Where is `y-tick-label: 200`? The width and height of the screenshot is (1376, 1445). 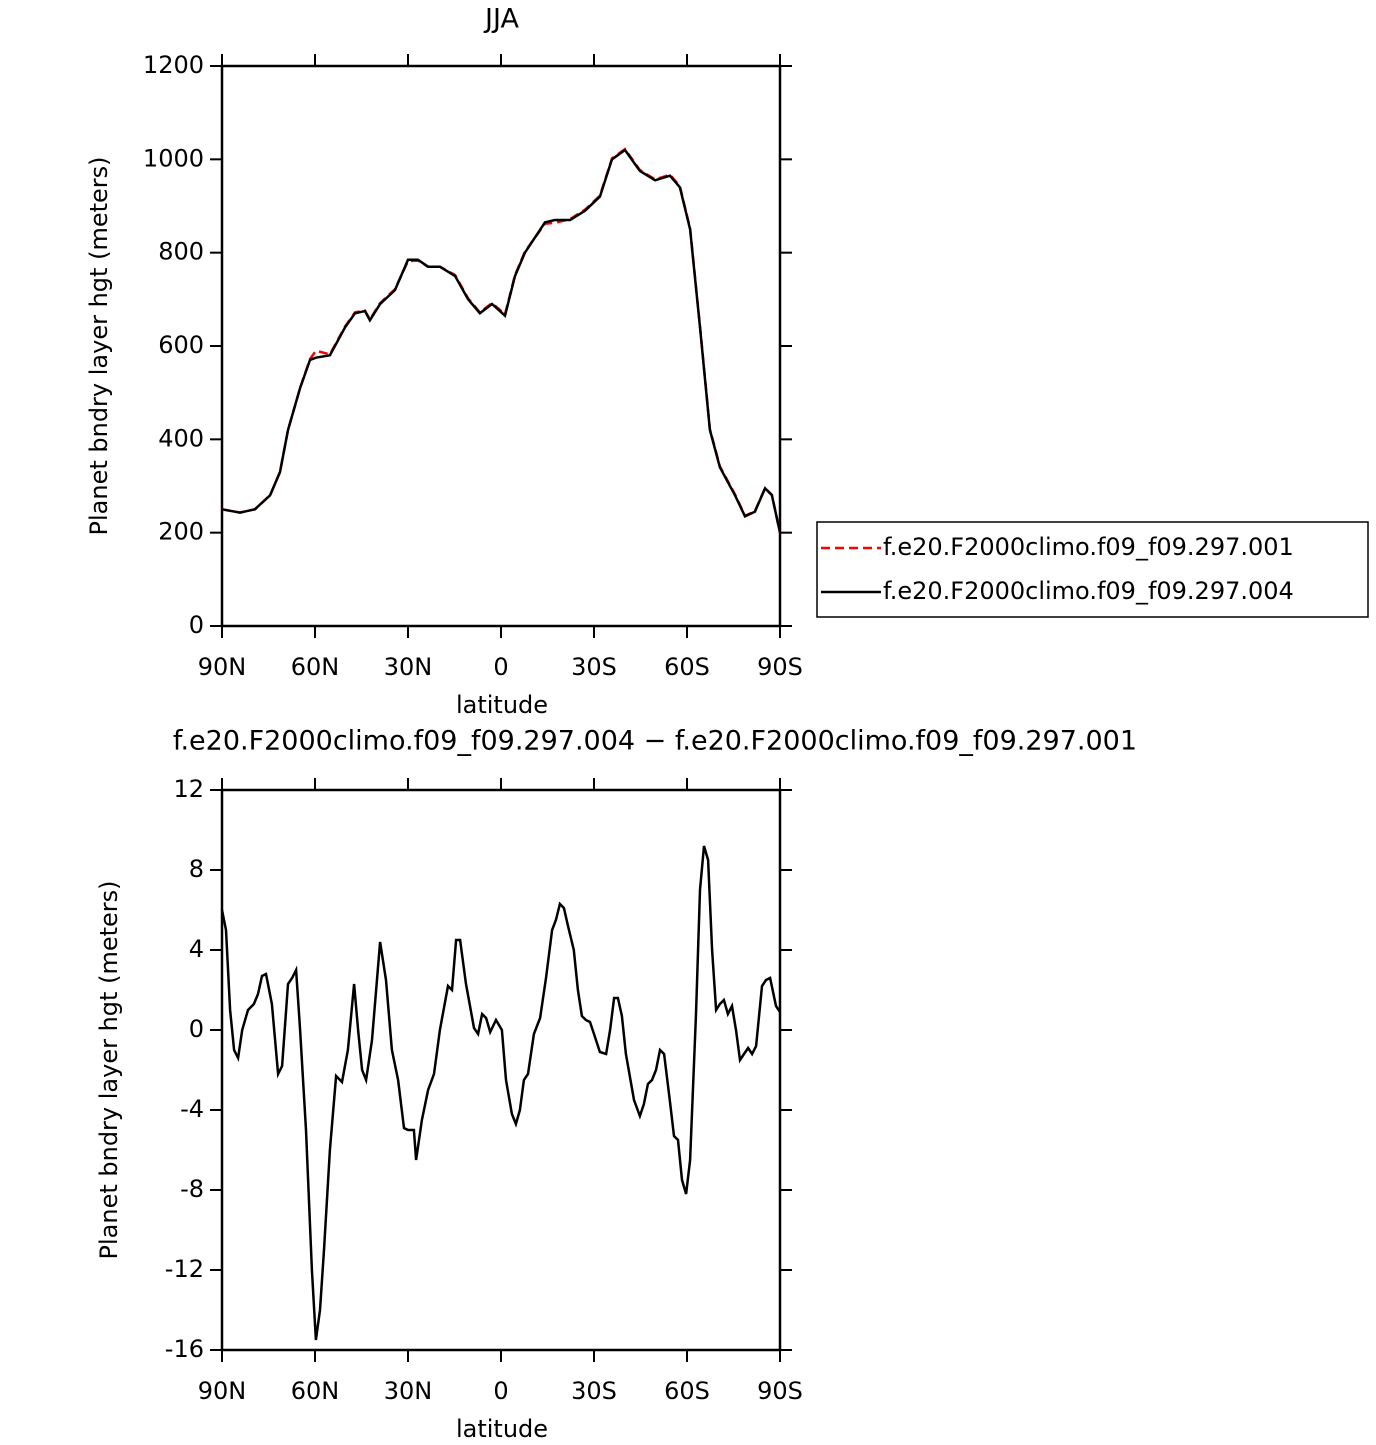
y-tick-label: 200 is located at coordinates (181, 532).